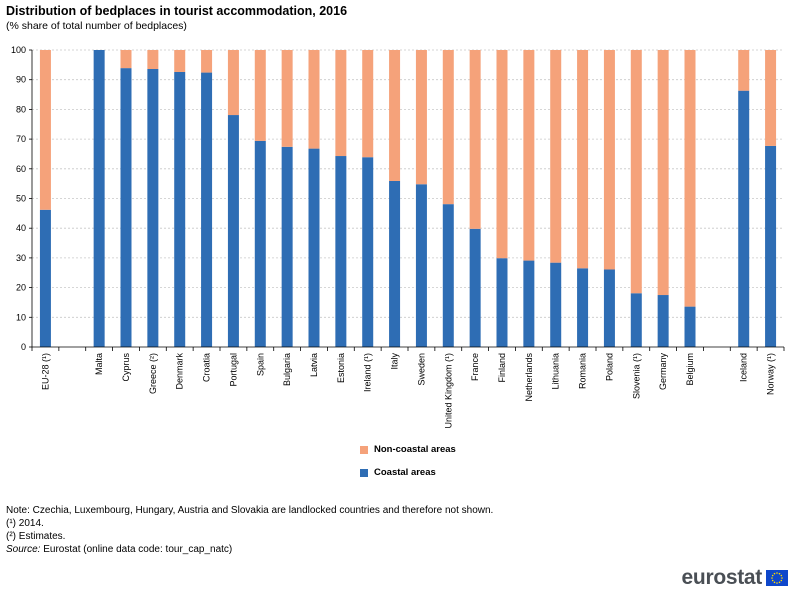 The image size is (800, 596). Describe the element at coordinates (45, 371) in the screenshot. I see `x-category-label: EU-28 (¹)` at that location.